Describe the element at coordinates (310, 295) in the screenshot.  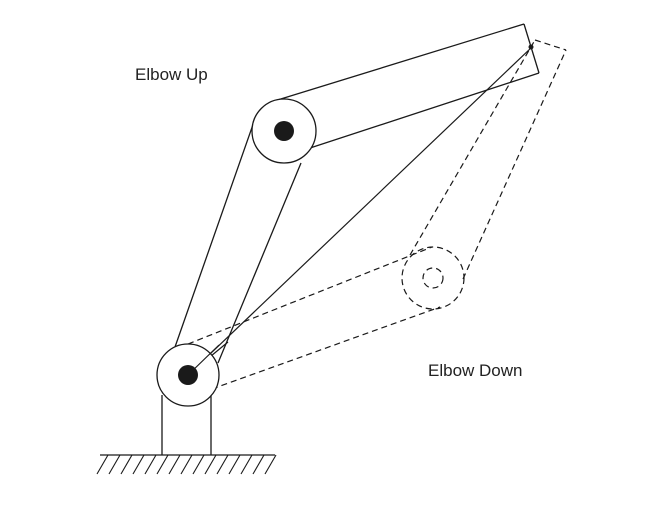
I see `elbow-down-upper-arm-top` at that location.